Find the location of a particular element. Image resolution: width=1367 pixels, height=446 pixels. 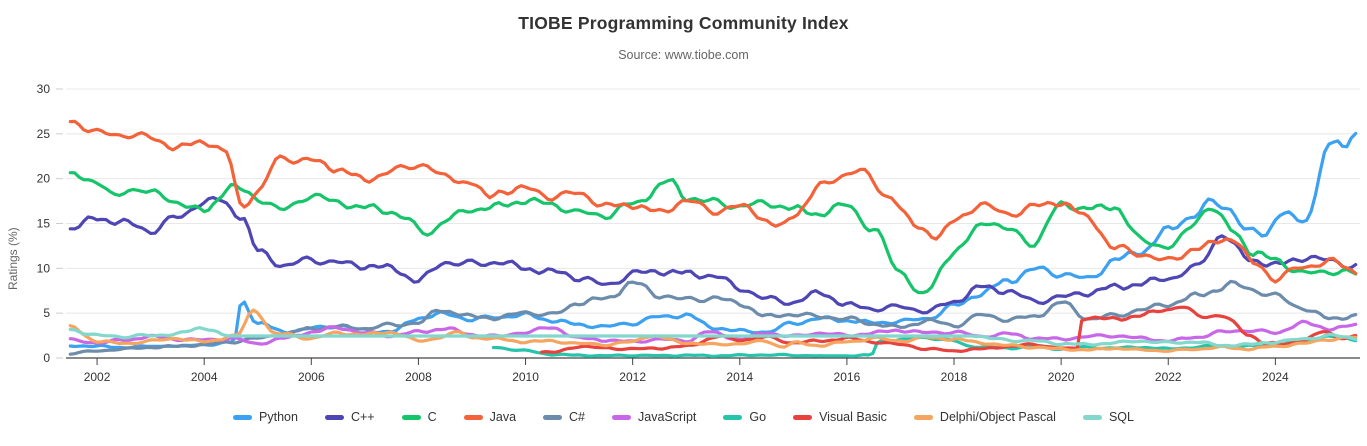

legend-label: Python is located at coordinates (278, 417).